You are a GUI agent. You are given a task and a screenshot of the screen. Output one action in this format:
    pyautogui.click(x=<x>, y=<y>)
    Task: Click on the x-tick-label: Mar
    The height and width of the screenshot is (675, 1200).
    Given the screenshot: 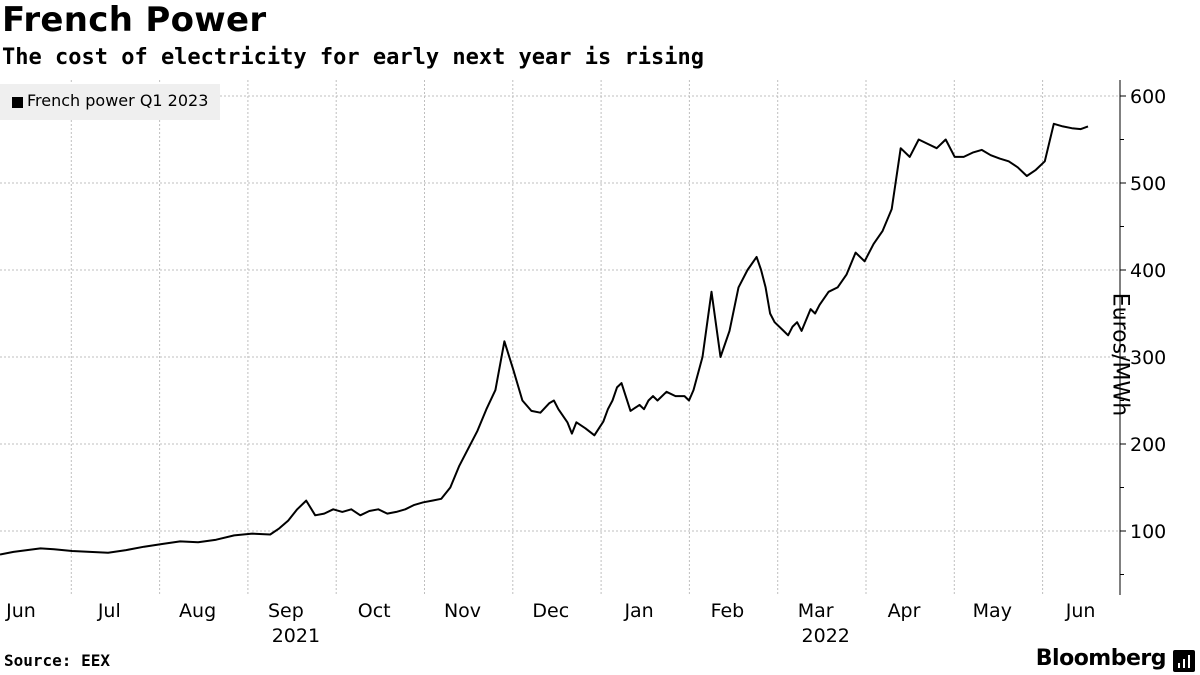 What is the action you would take?
    pyautogui.click(x=816, y=611)
    